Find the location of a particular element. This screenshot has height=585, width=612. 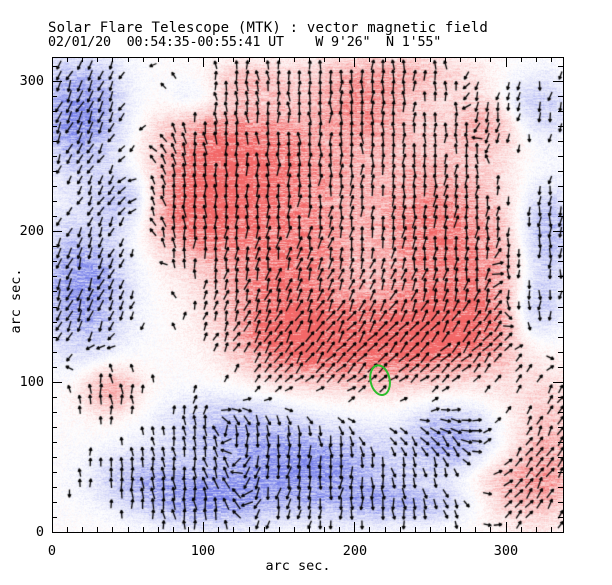

x-tick-label-100: 100 is located at coordinates (203, 551).